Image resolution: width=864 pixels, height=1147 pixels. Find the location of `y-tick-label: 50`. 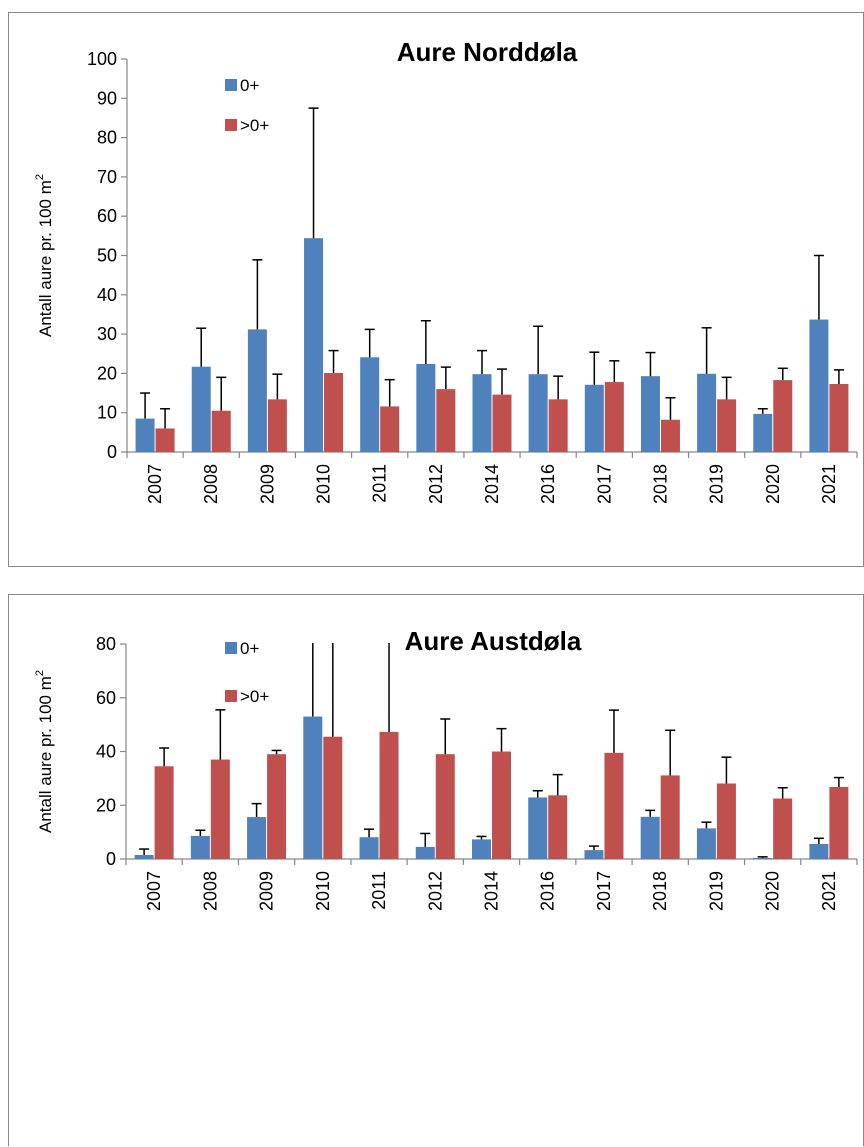

y-tick-label: 50 is located at coordinates (107, 256).